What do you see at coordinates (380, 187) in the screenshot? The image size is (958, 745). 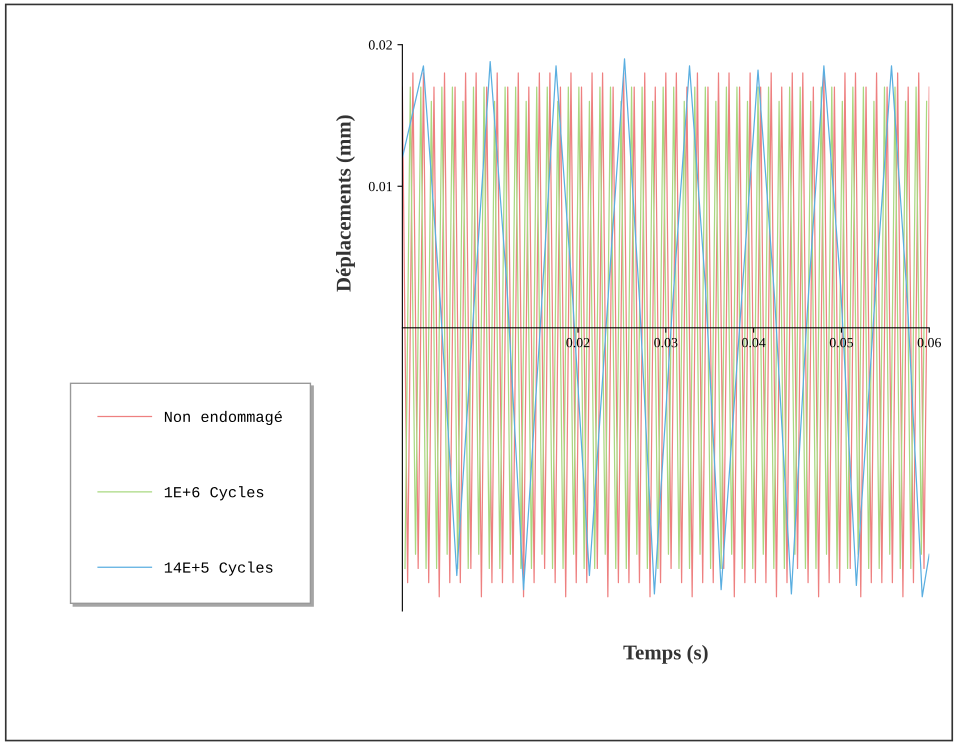 I see `y-tick-label: 0.01` at bounding box center [380, 187].